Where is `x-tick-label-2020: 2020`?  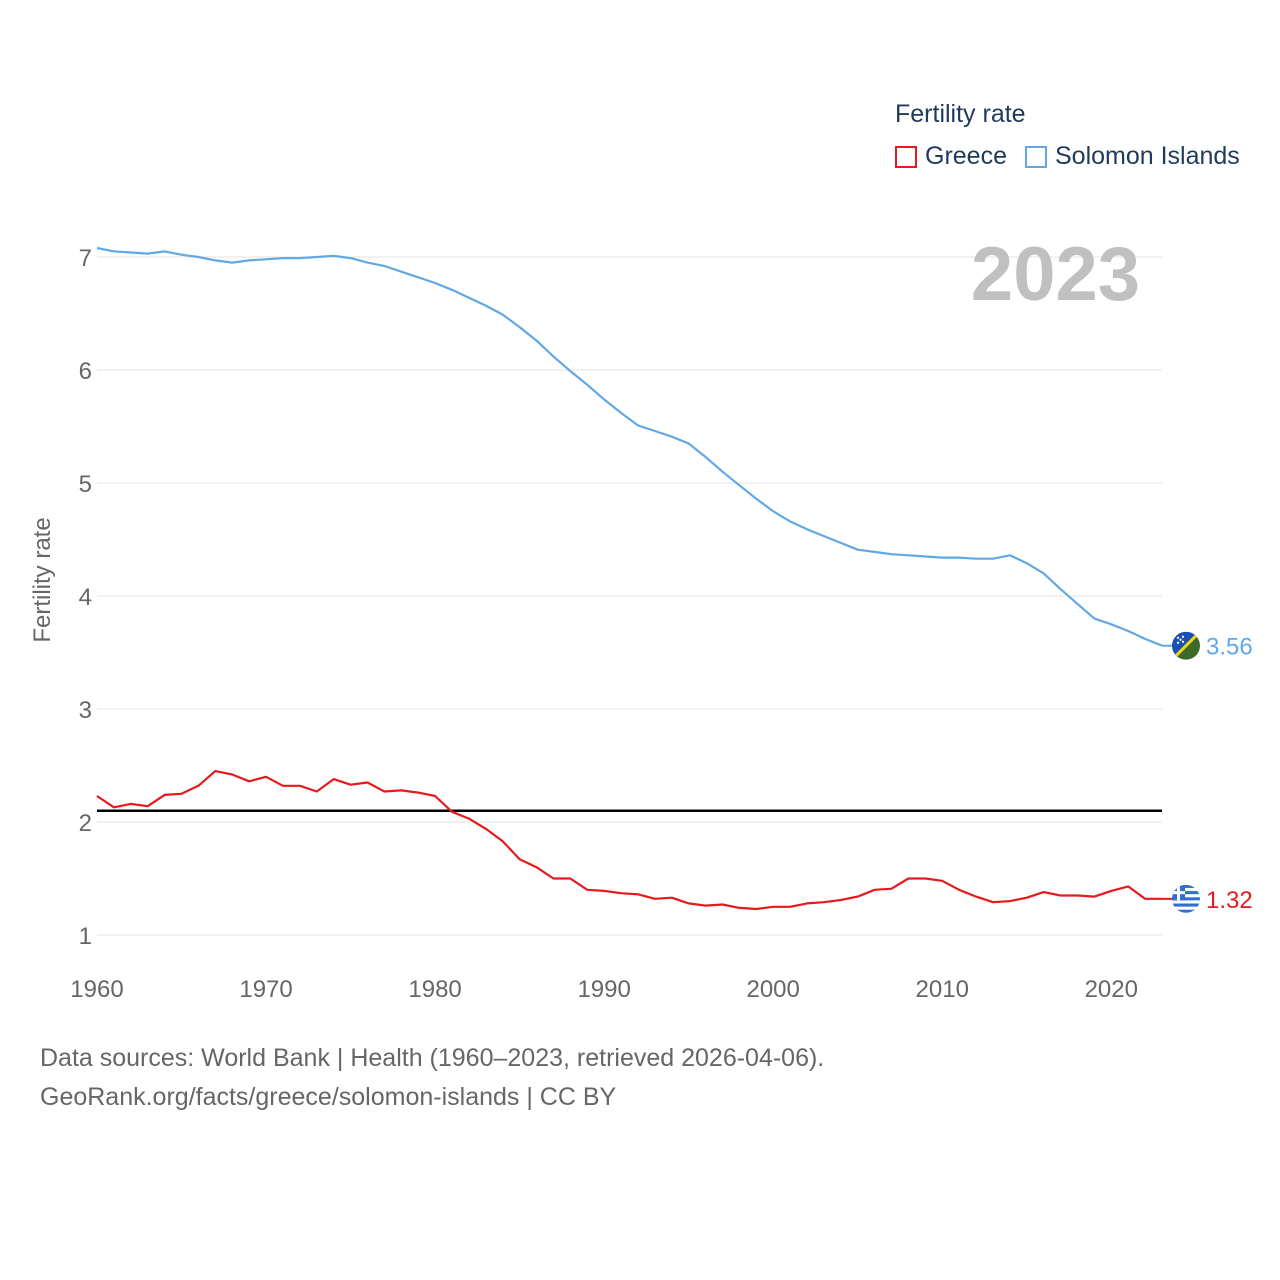
x-tick-label-2020: 2020 is located at coordinates (1111, 989).